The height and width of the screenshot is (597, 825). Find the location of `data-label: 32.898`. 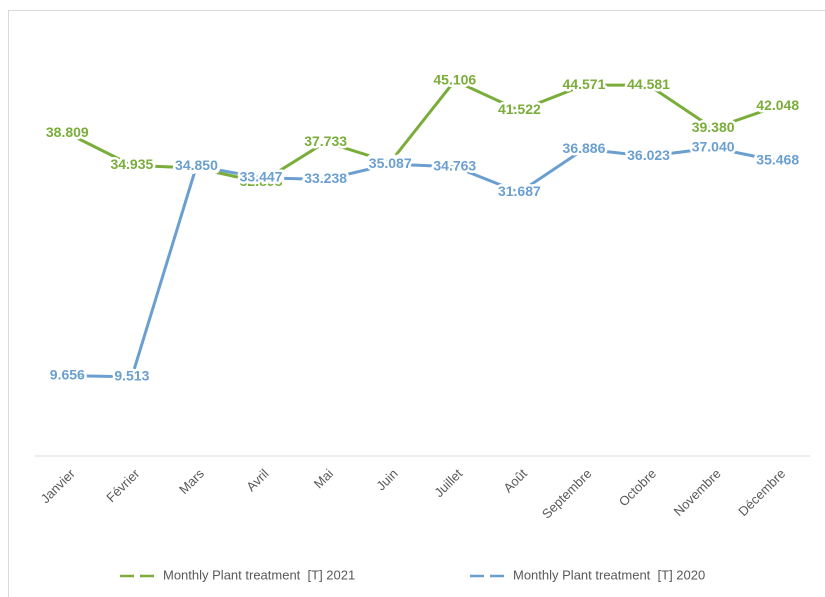

data-label: 32.898 is located at coordinates (261, 181).